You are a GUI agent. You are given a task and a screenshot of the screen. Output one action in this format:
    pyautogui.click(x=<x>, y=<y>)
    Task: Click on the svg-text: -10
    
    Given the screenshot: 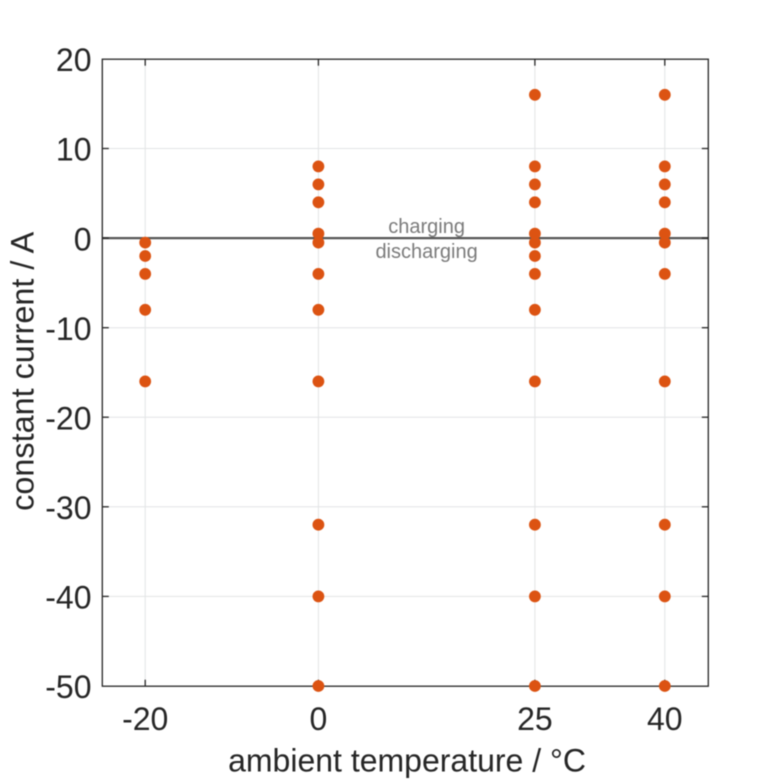 What is the action you would take?
    pyautogui.click(x=68, y=329)
    